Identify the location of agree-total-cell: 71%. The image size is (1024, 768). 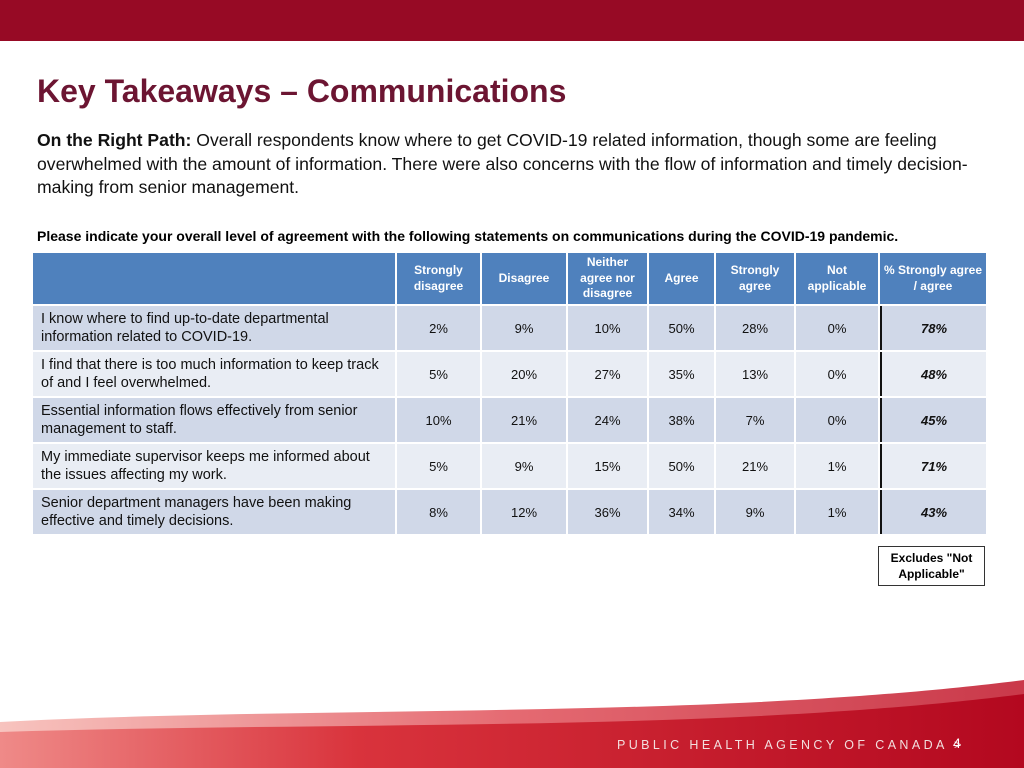
(933, 466).